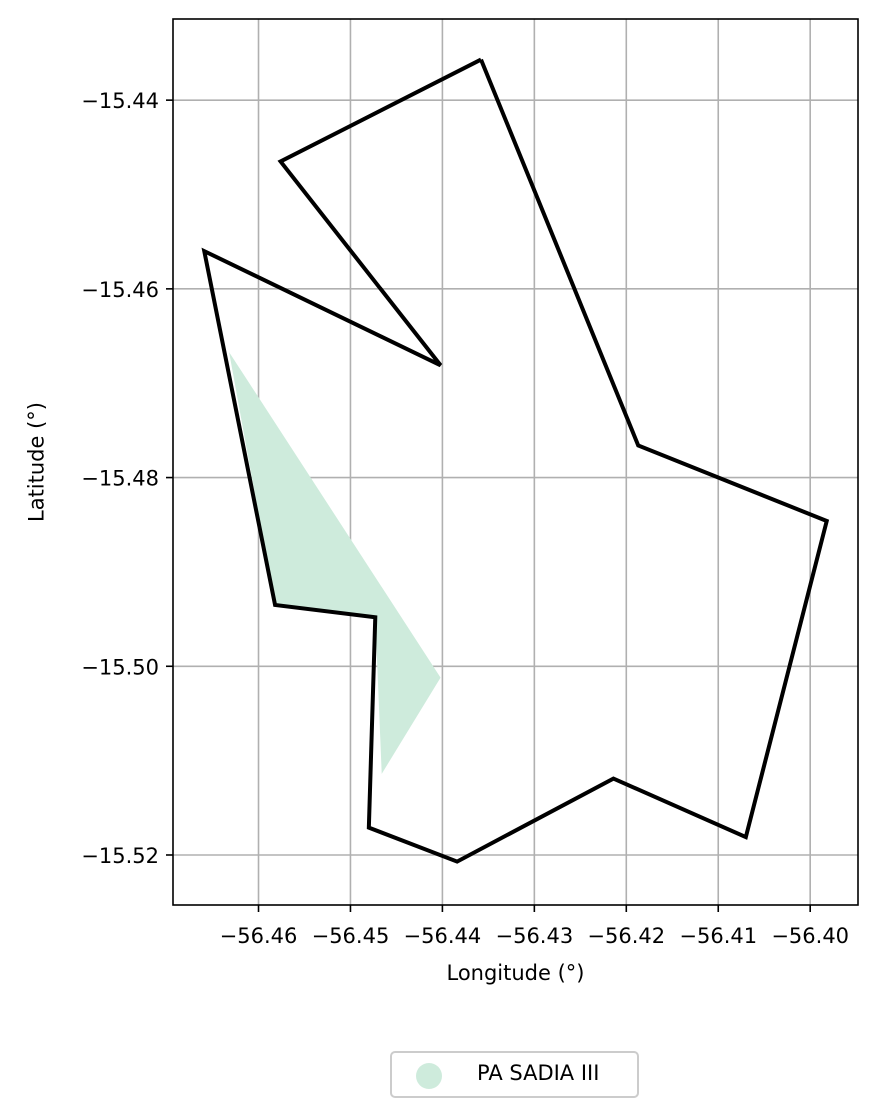  I want to click on y-tick-label: −15.52, so click(120, 856).